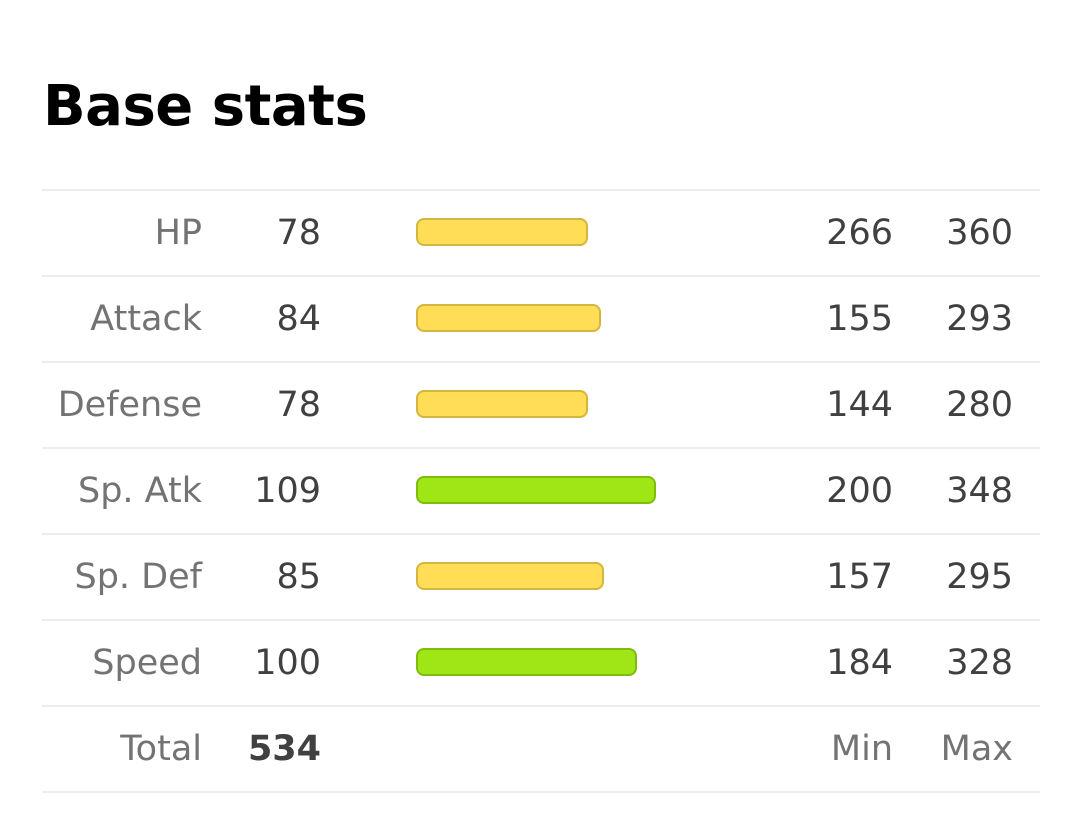 The width and height of the screenshot is (1079, 831). I want to click on stat-row-defense: Defense 78 144 280, so click(541, 406).